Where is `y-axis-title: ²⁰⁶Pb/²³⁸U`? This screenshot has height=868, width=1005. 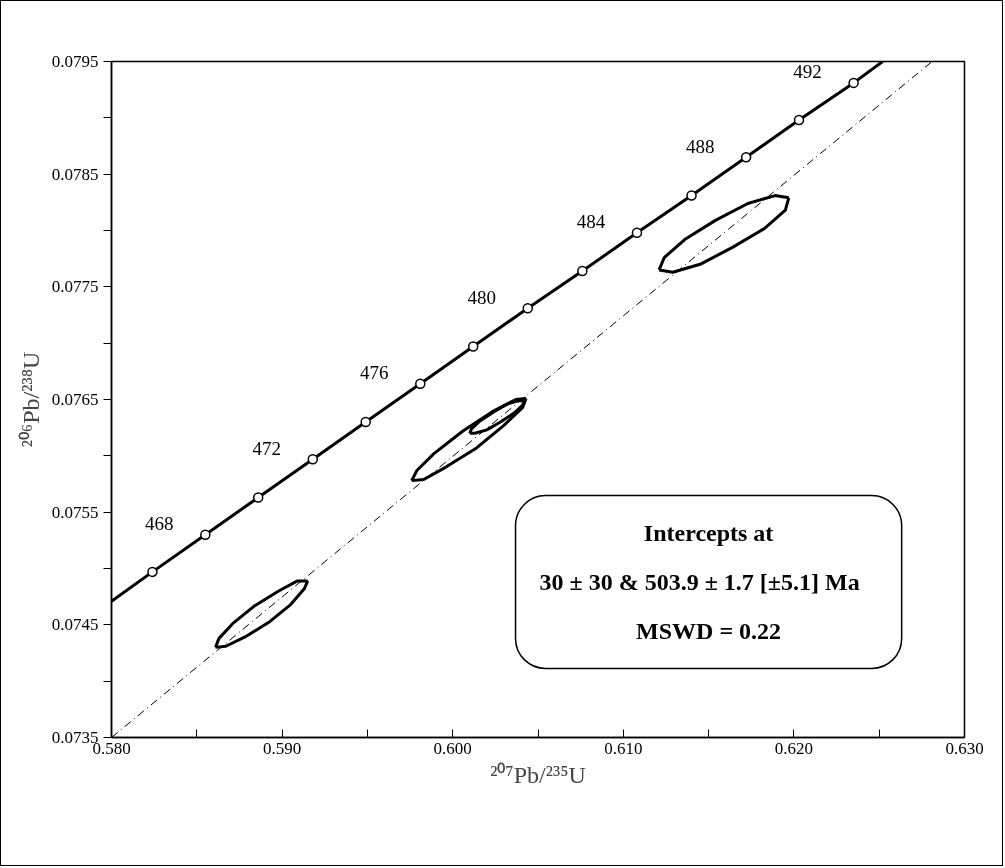
y-axis-title: ²⁰⁶Pb/²³⁸U is located at coordinates (30, 399).